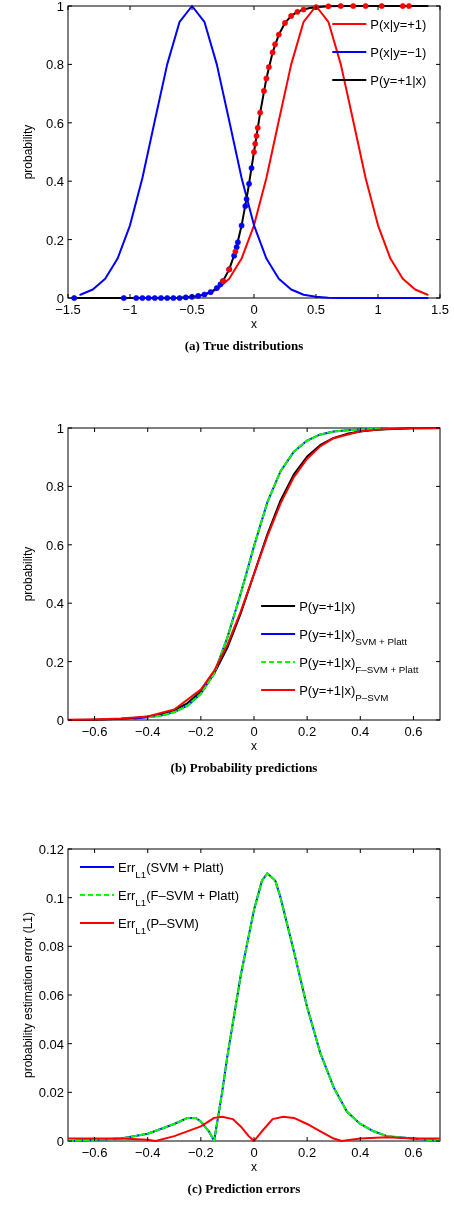 The width and height of the screenshot is (454, 1217). What do you see at coordinates (51, 1093) in the screenshot?
I see `y-tick-label: 0.02` at bounding box center [51, 1093].